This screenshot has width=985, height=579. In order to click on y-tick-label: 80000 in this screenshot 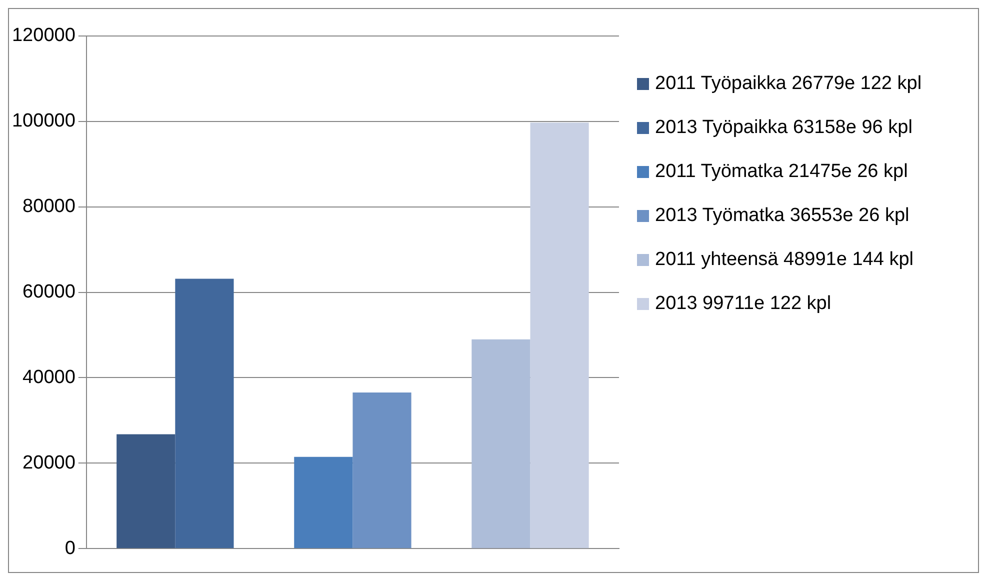, I will do `click(49, 207)`.